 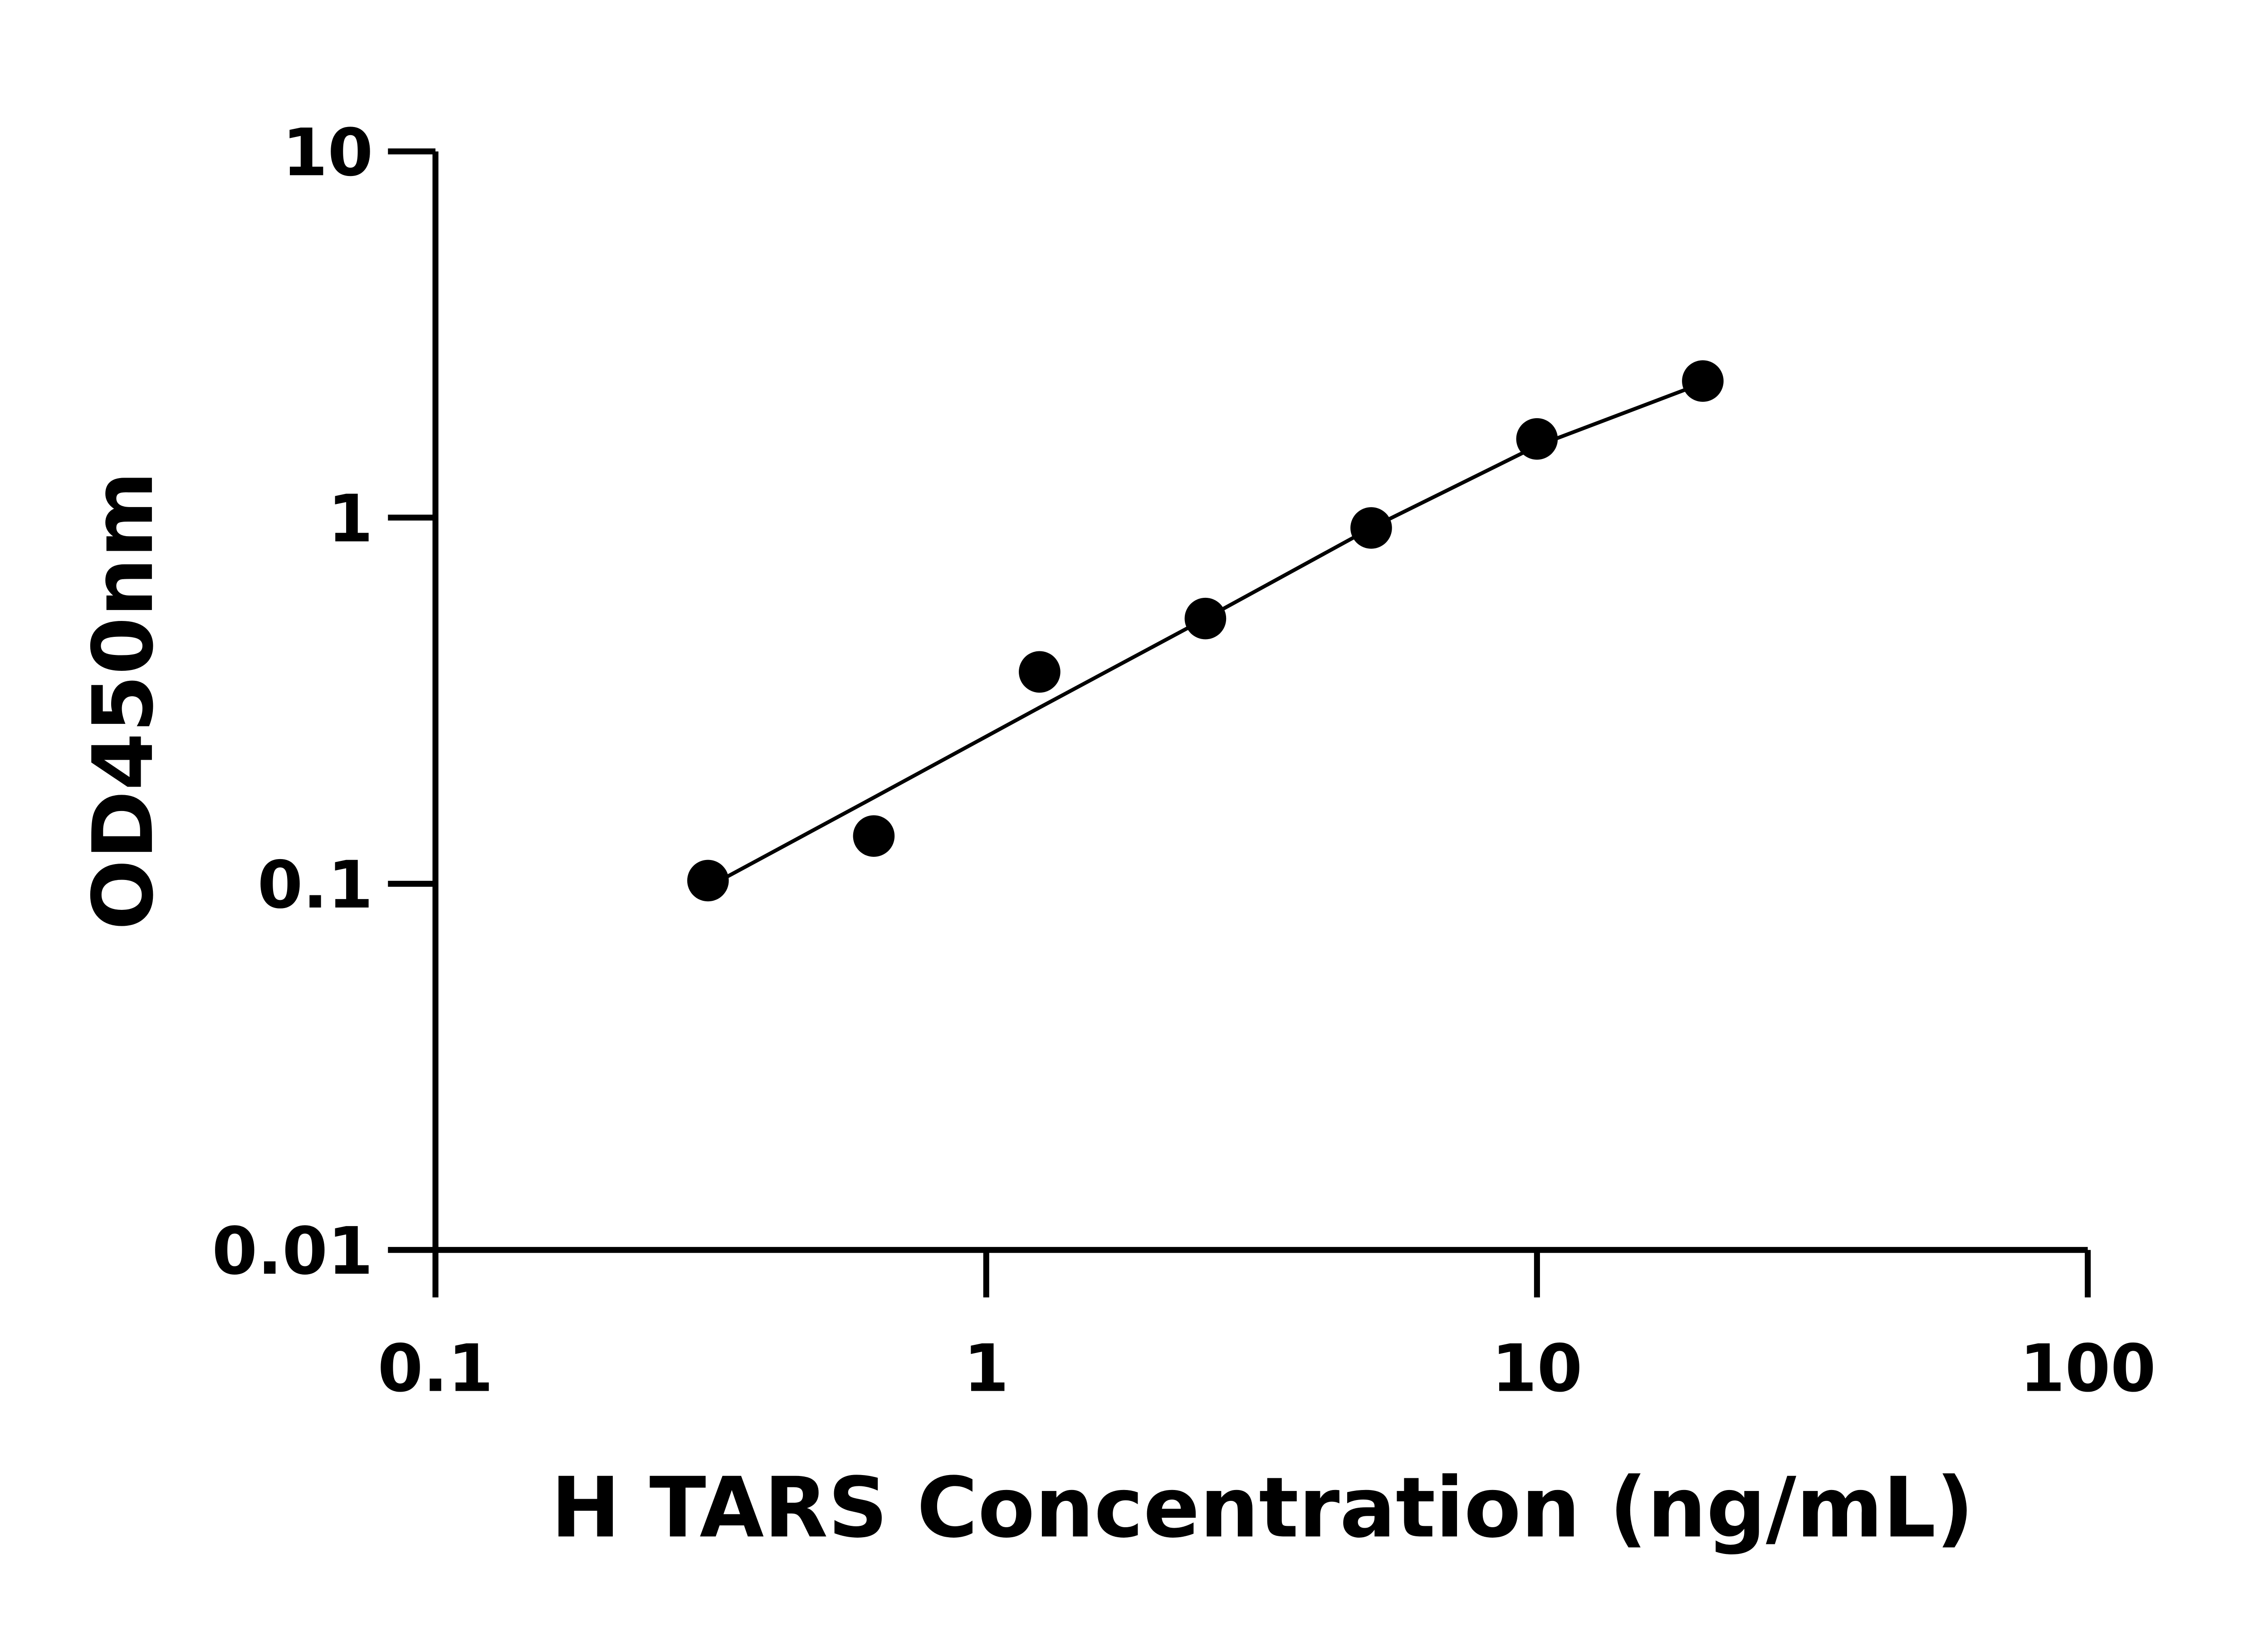 I want to click on x-tick-label: 100, so click(x=2087, y=1368).